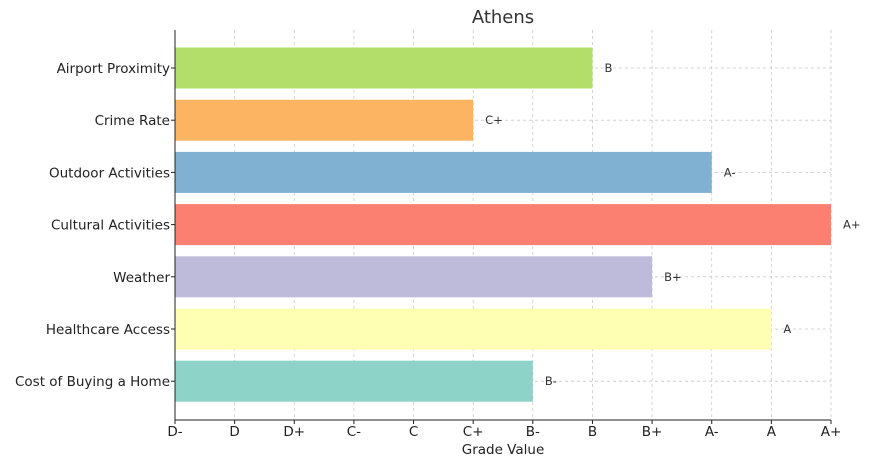  What do you see at coordinates (110, 226) in the screenshot?
I see `y-tick-label: Cultural Activities` at bounding box center [110, 226].